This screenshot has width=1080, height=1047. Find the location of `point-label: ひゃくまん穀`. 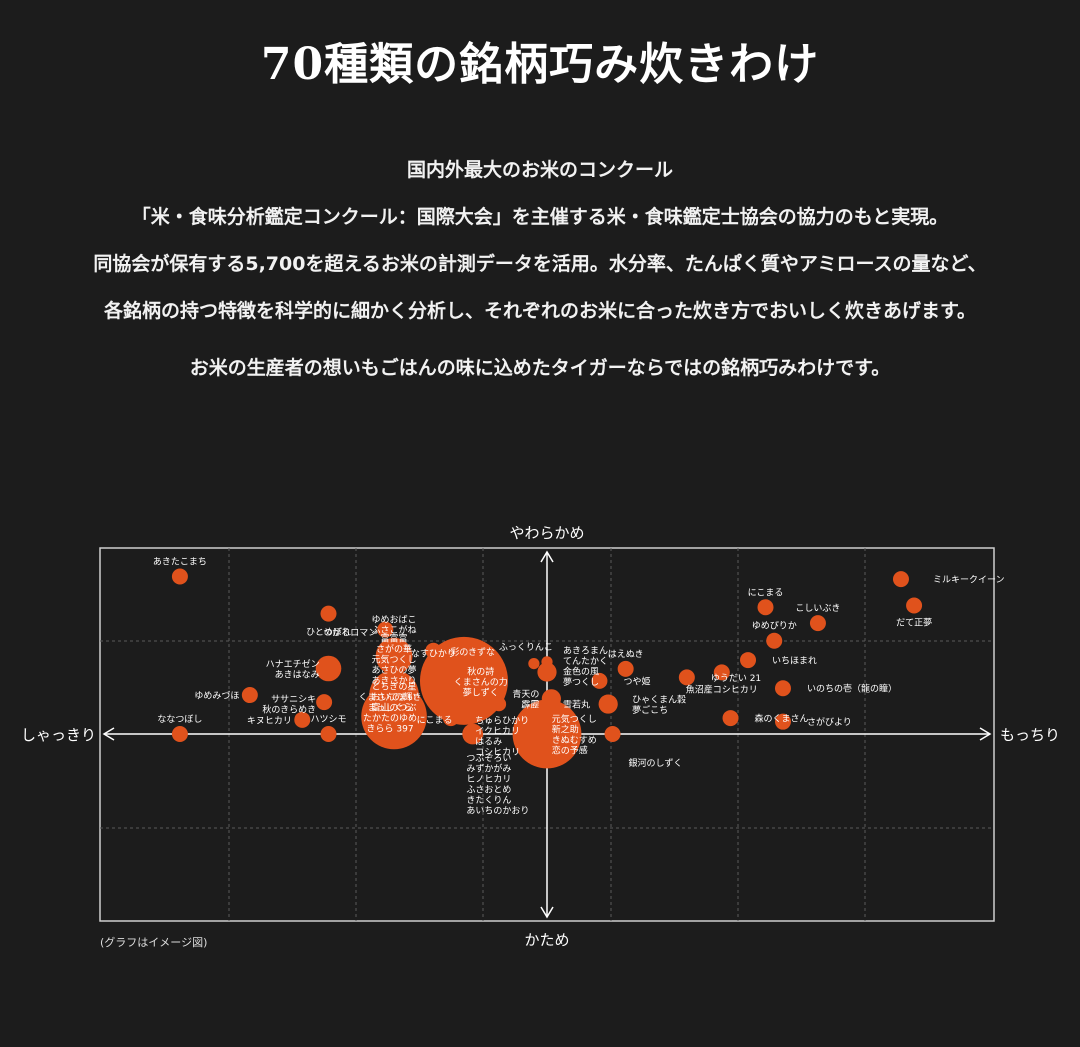

point-label: ひゃくまん穀 is located at coordinates (659, 699).